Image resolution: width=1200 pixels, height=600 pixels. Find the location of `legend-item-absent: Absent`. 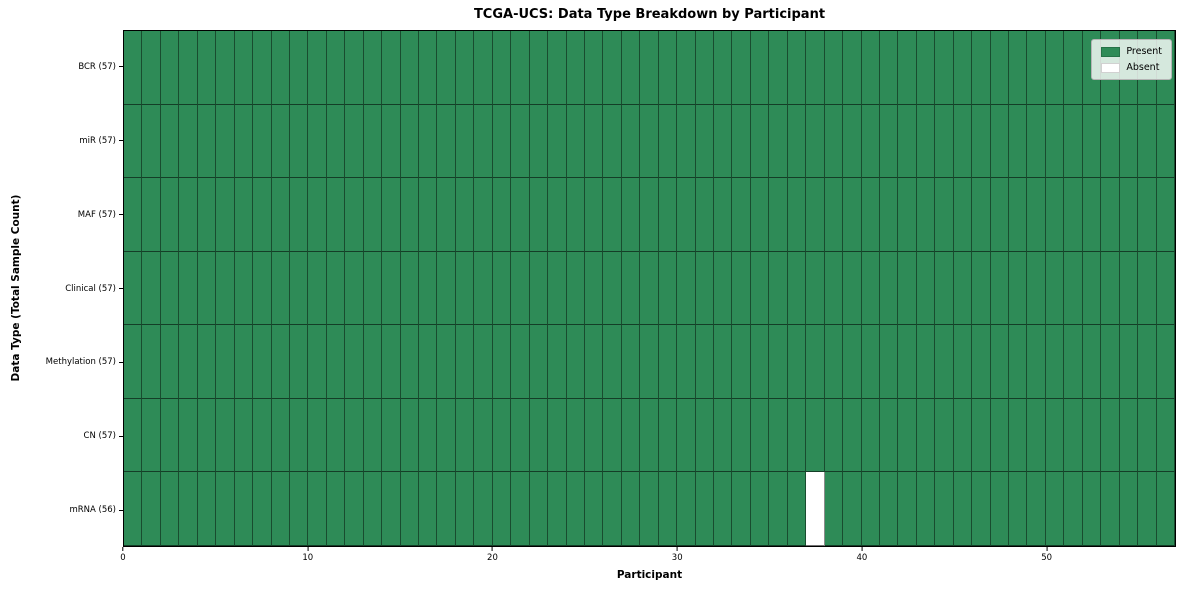

legend-item-absent: Absent is located at coordinates (1131, 67).